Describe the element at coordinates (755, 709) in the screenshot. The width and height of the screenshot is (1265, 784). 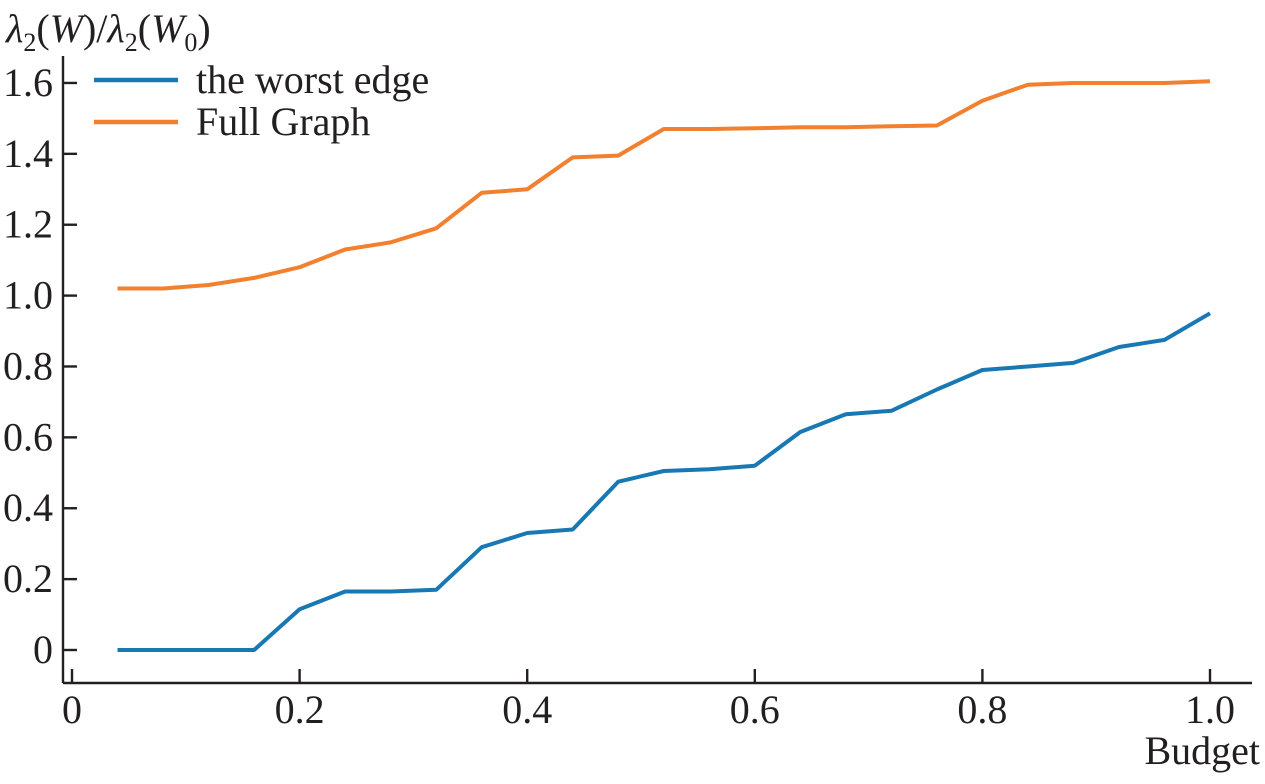
I see `x-tick-label: 0.6` at that location.